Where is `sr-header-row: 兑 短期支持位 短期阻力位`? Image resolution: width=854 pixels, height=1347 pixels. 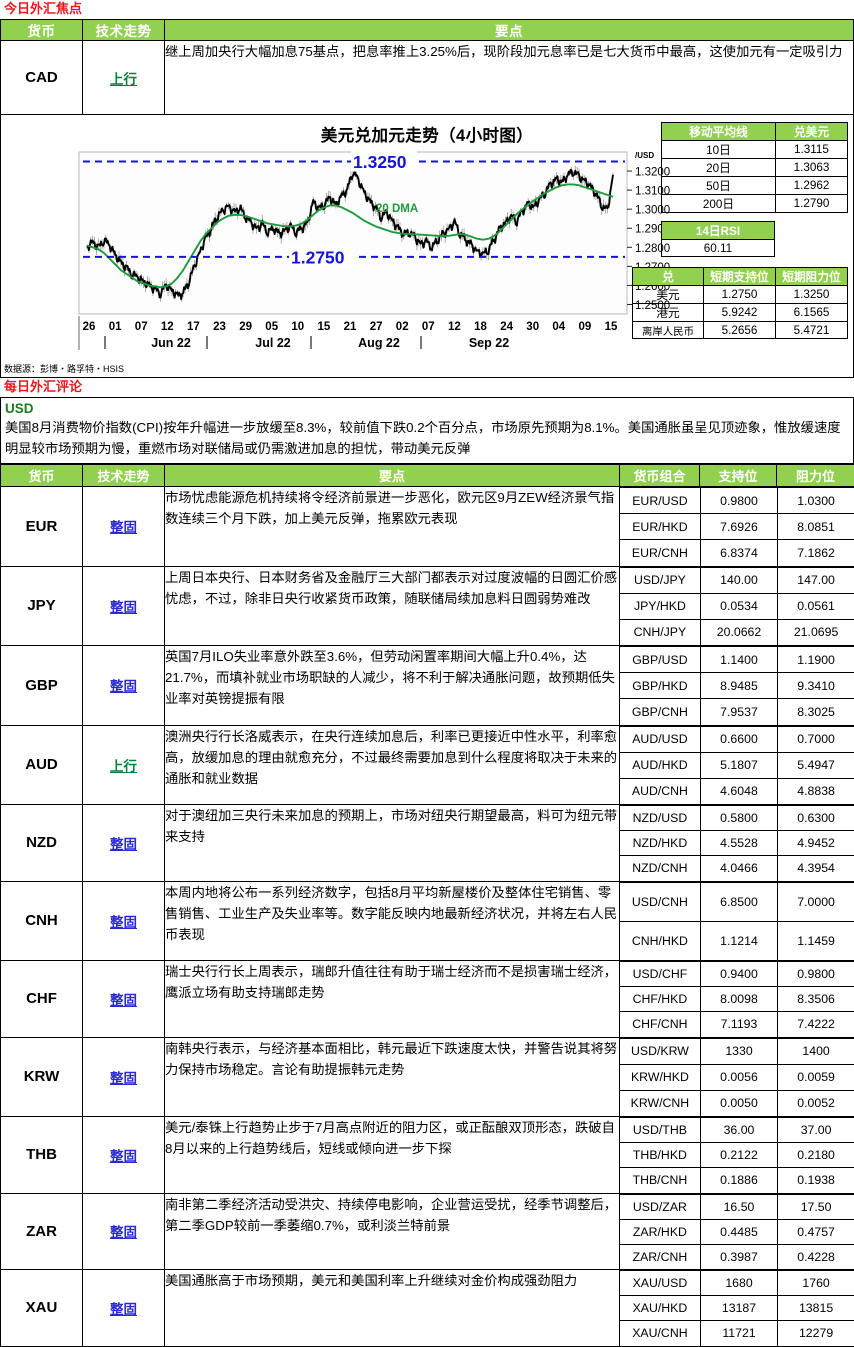
sr-header-row: 兑 短期支持位 短期阻力位 is located at coordinates (740, 277).